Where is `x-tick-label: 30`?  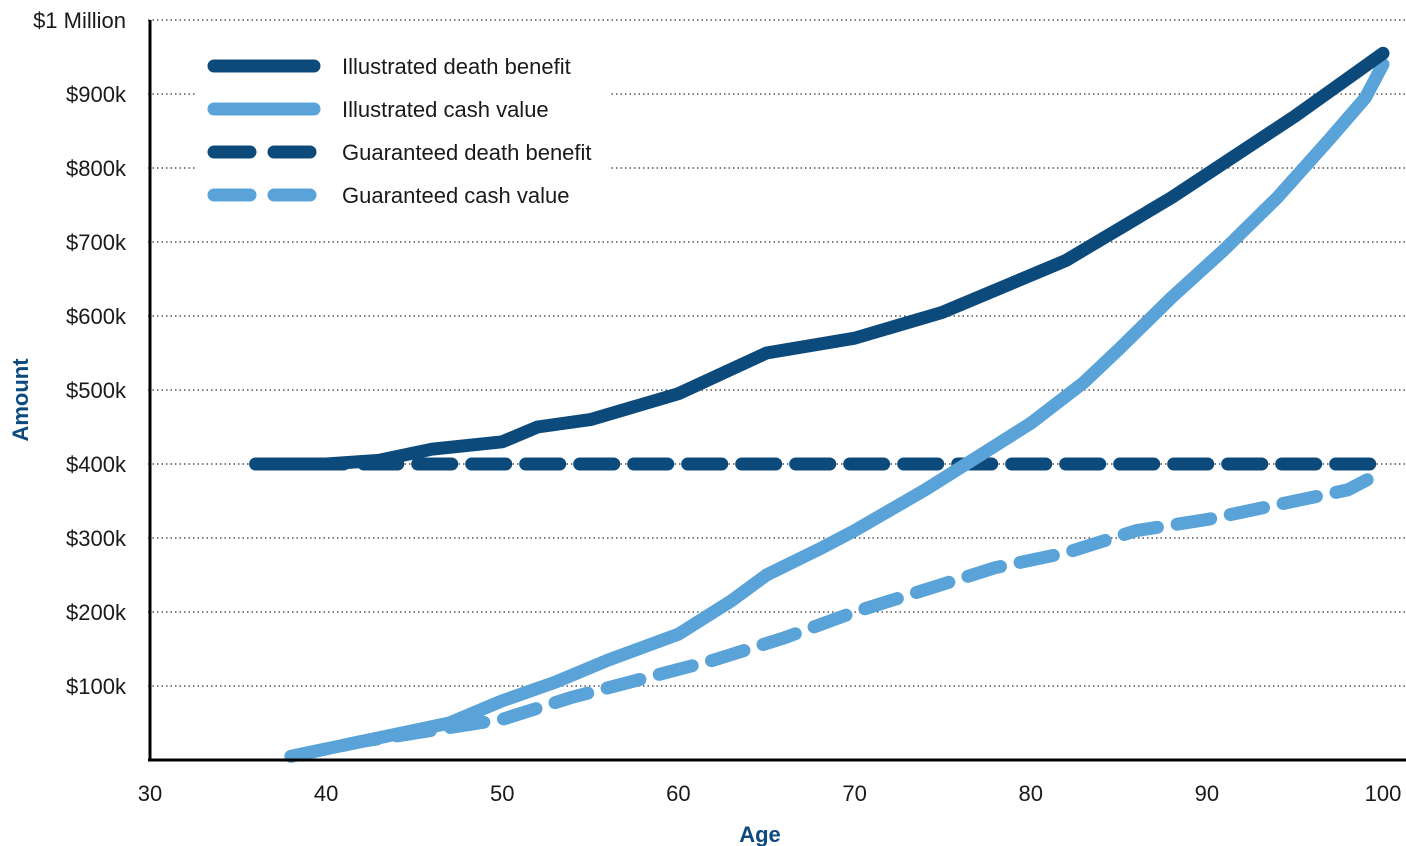
x-tick-label: 30 is located at coordinates (150, 793).